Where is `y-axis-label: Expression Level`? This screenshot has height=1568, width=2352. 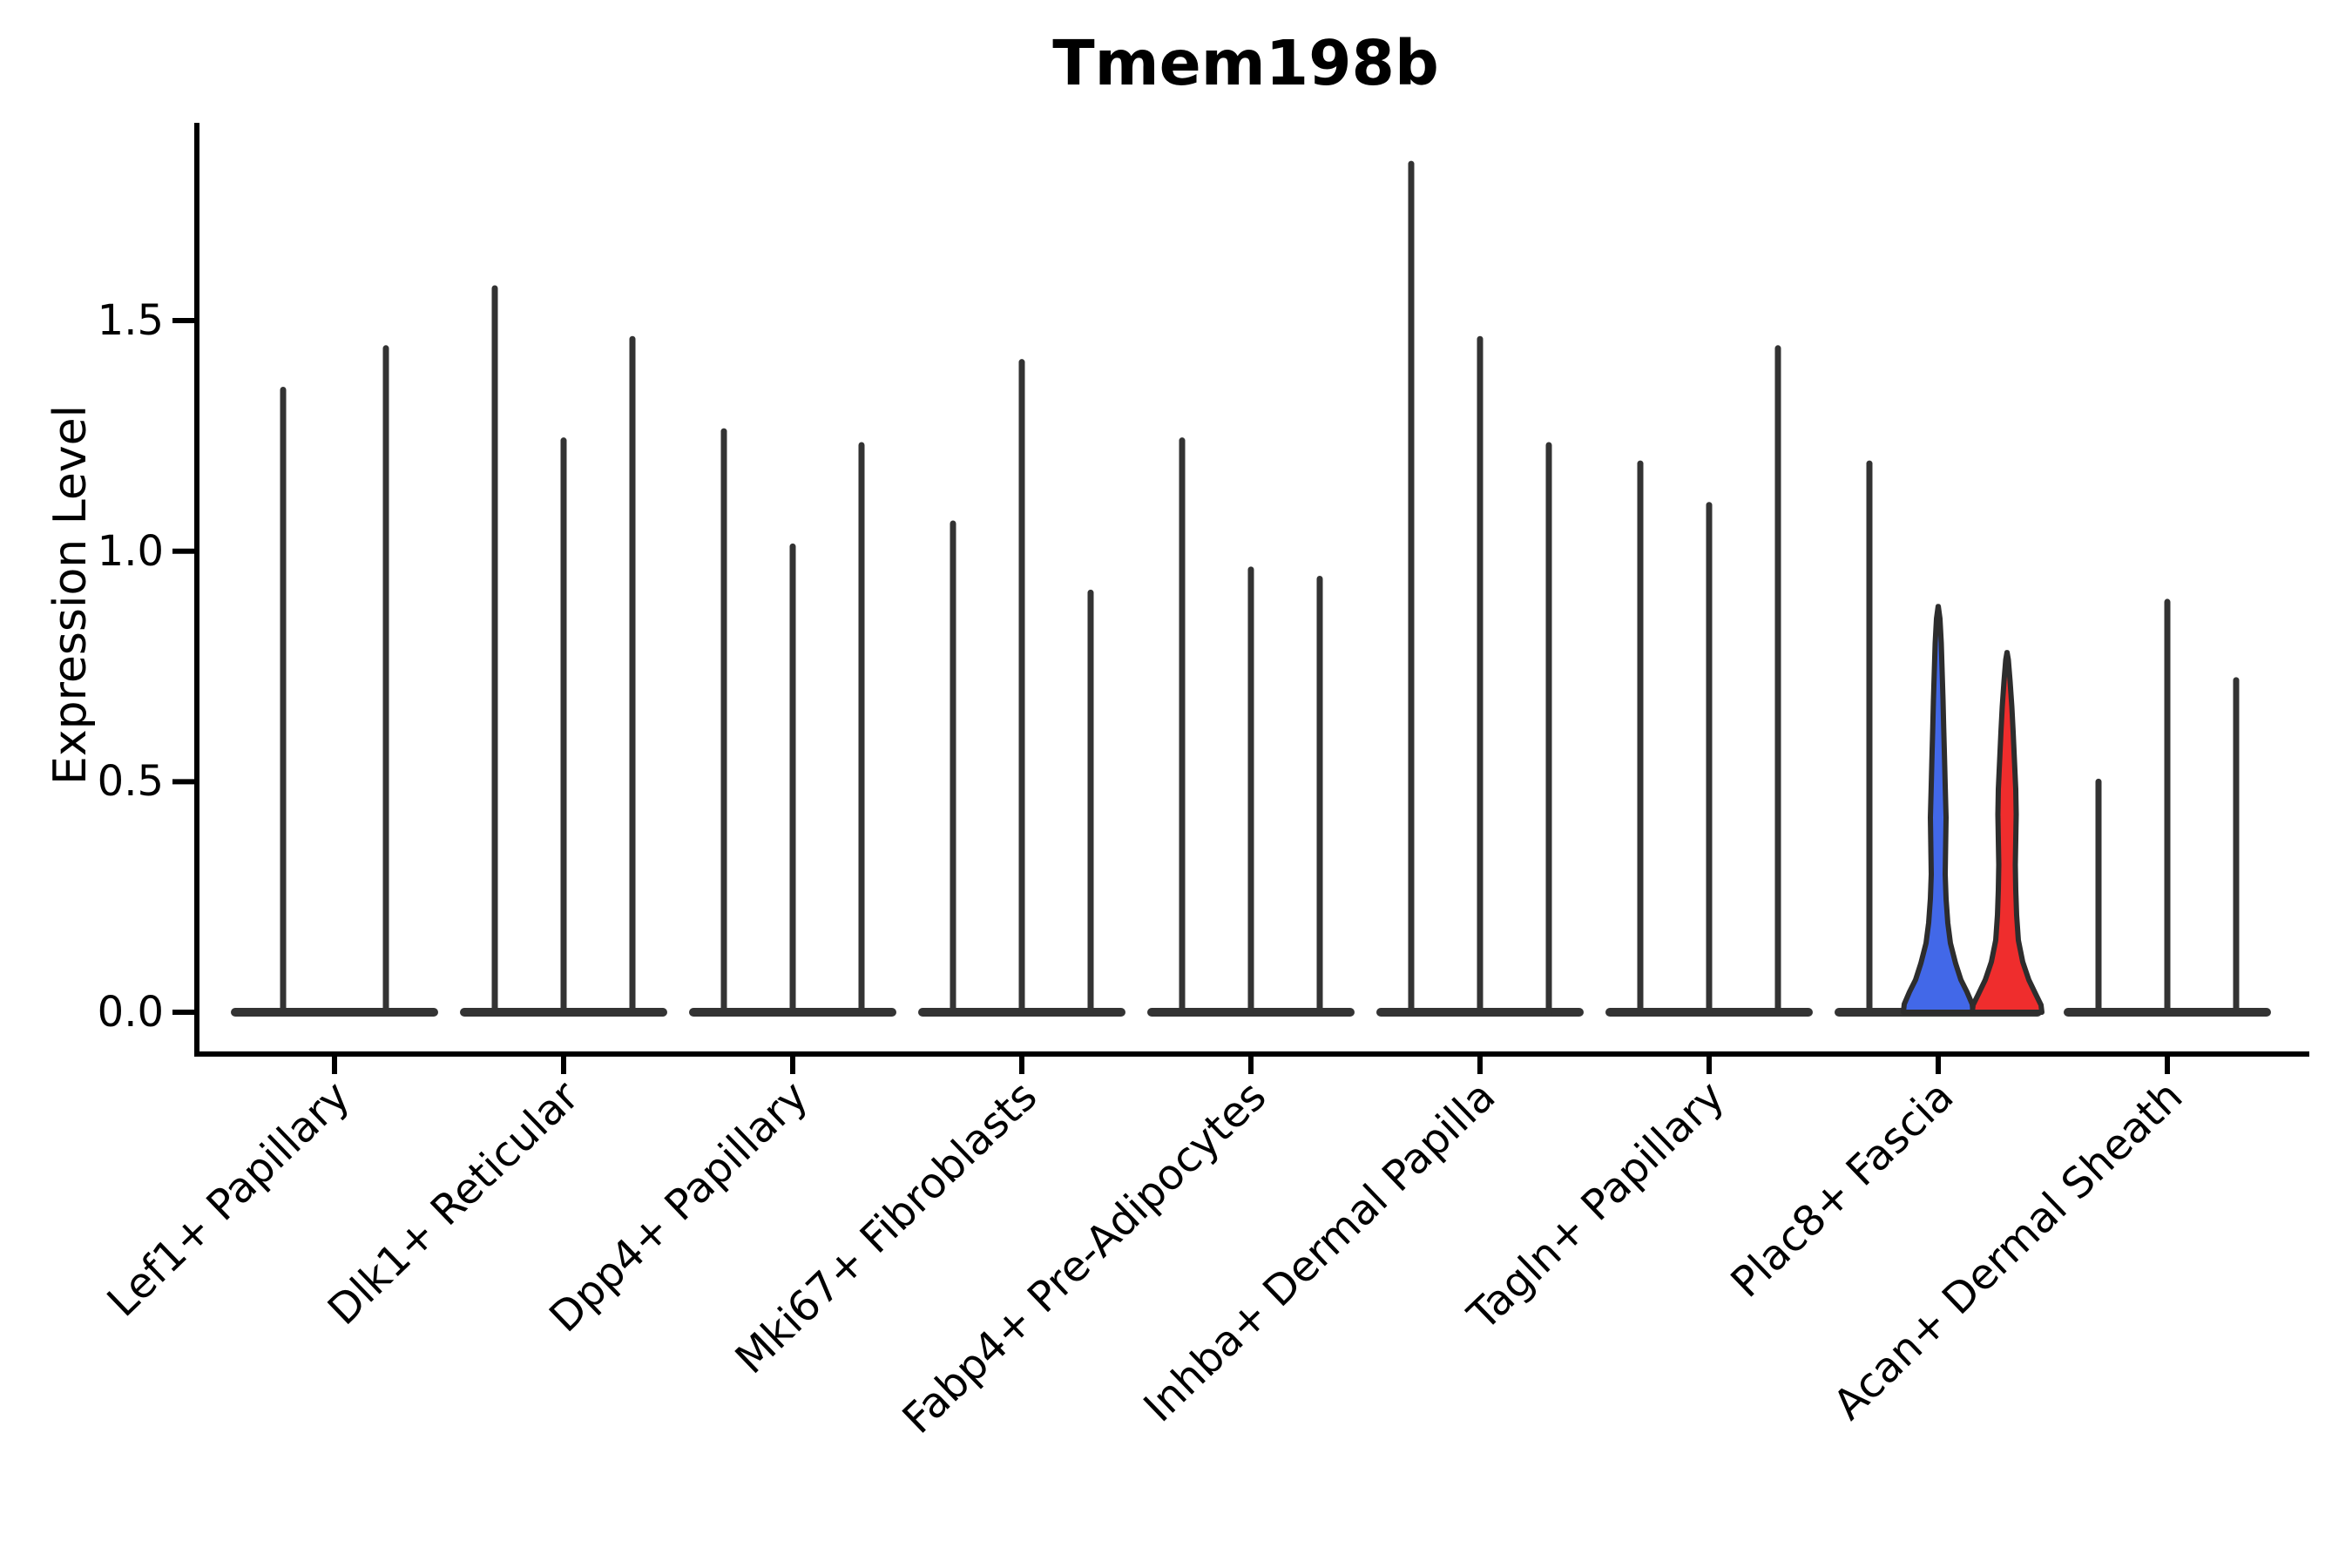
y-axis-label: Expression Level is located at coordinates (70, 595).